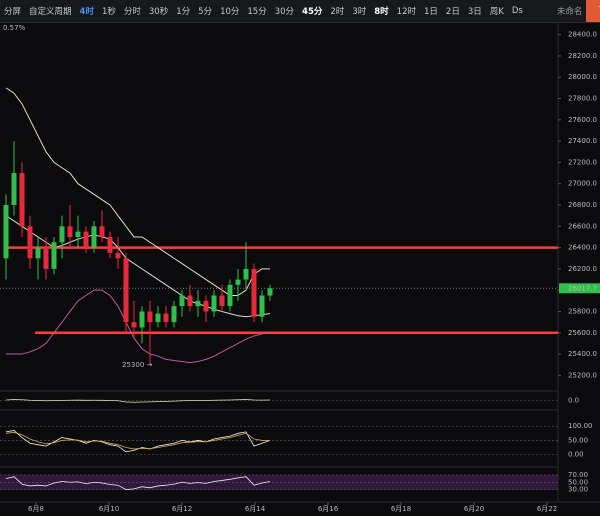 The height and width of the screenshot is (516, 600). What do you see at coordinates (109, 509) in the screenshot?
I see `x-tick-label: 6月10` at bounding box center [109, 509].